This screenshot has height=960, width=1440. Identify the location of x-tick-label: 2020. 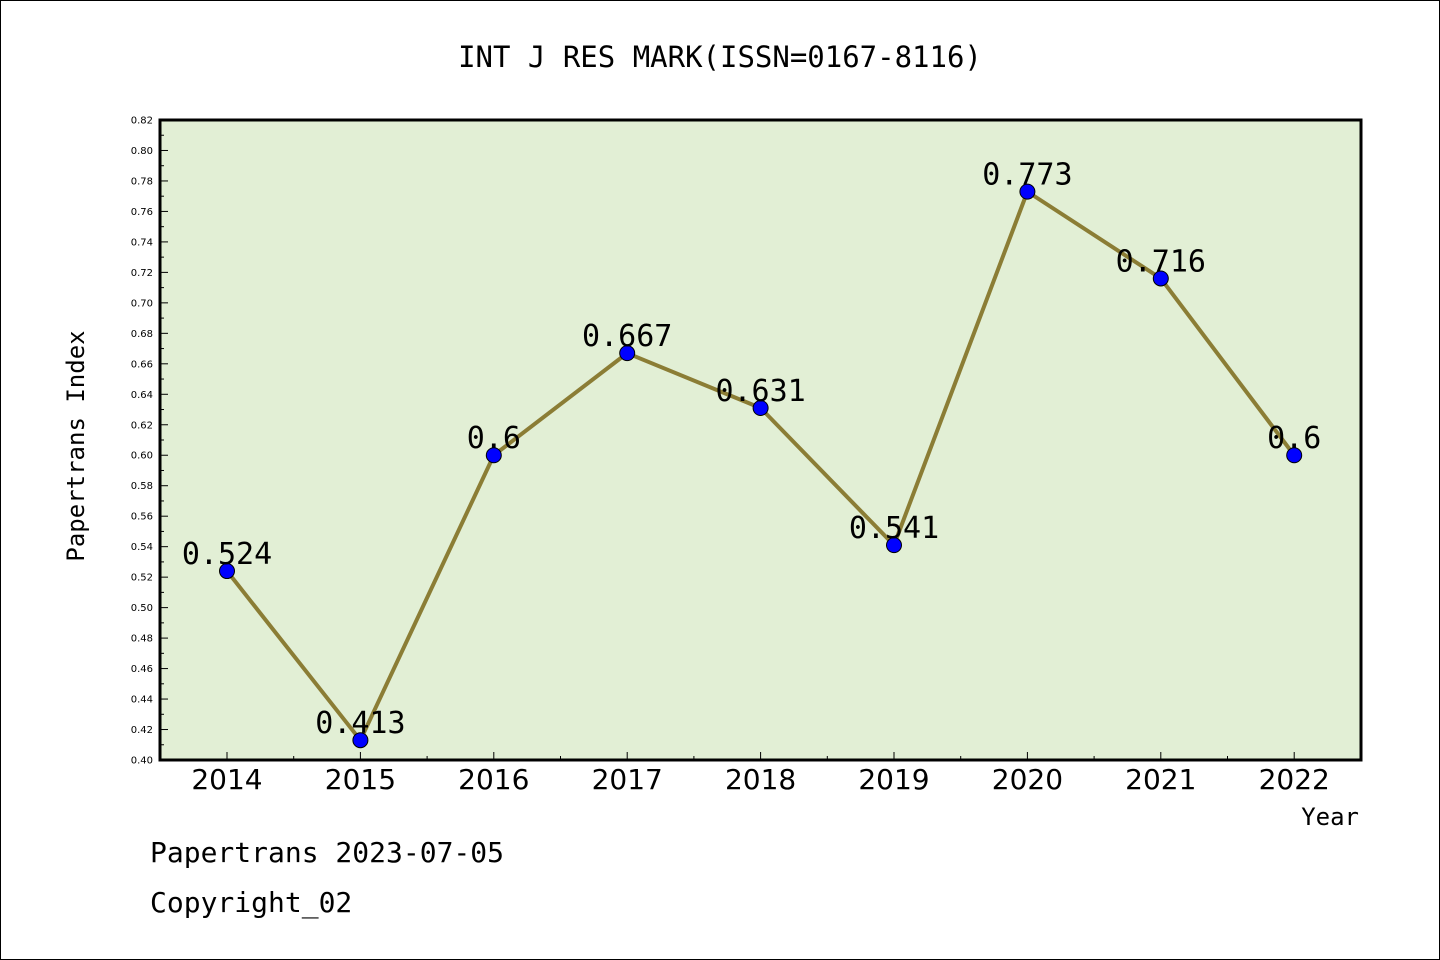
(1027, 779).